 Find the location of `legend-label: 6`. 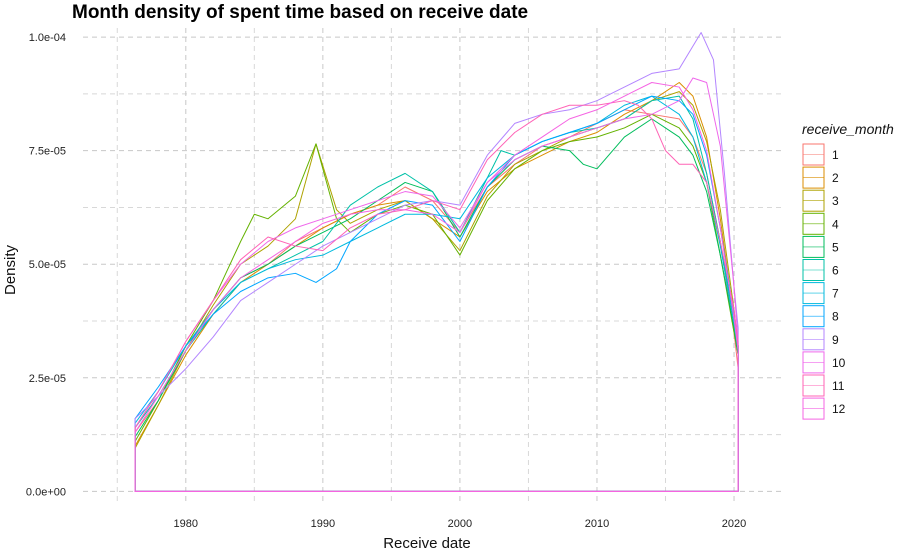

legend-label: 6 is located at coordinates (835, 271).